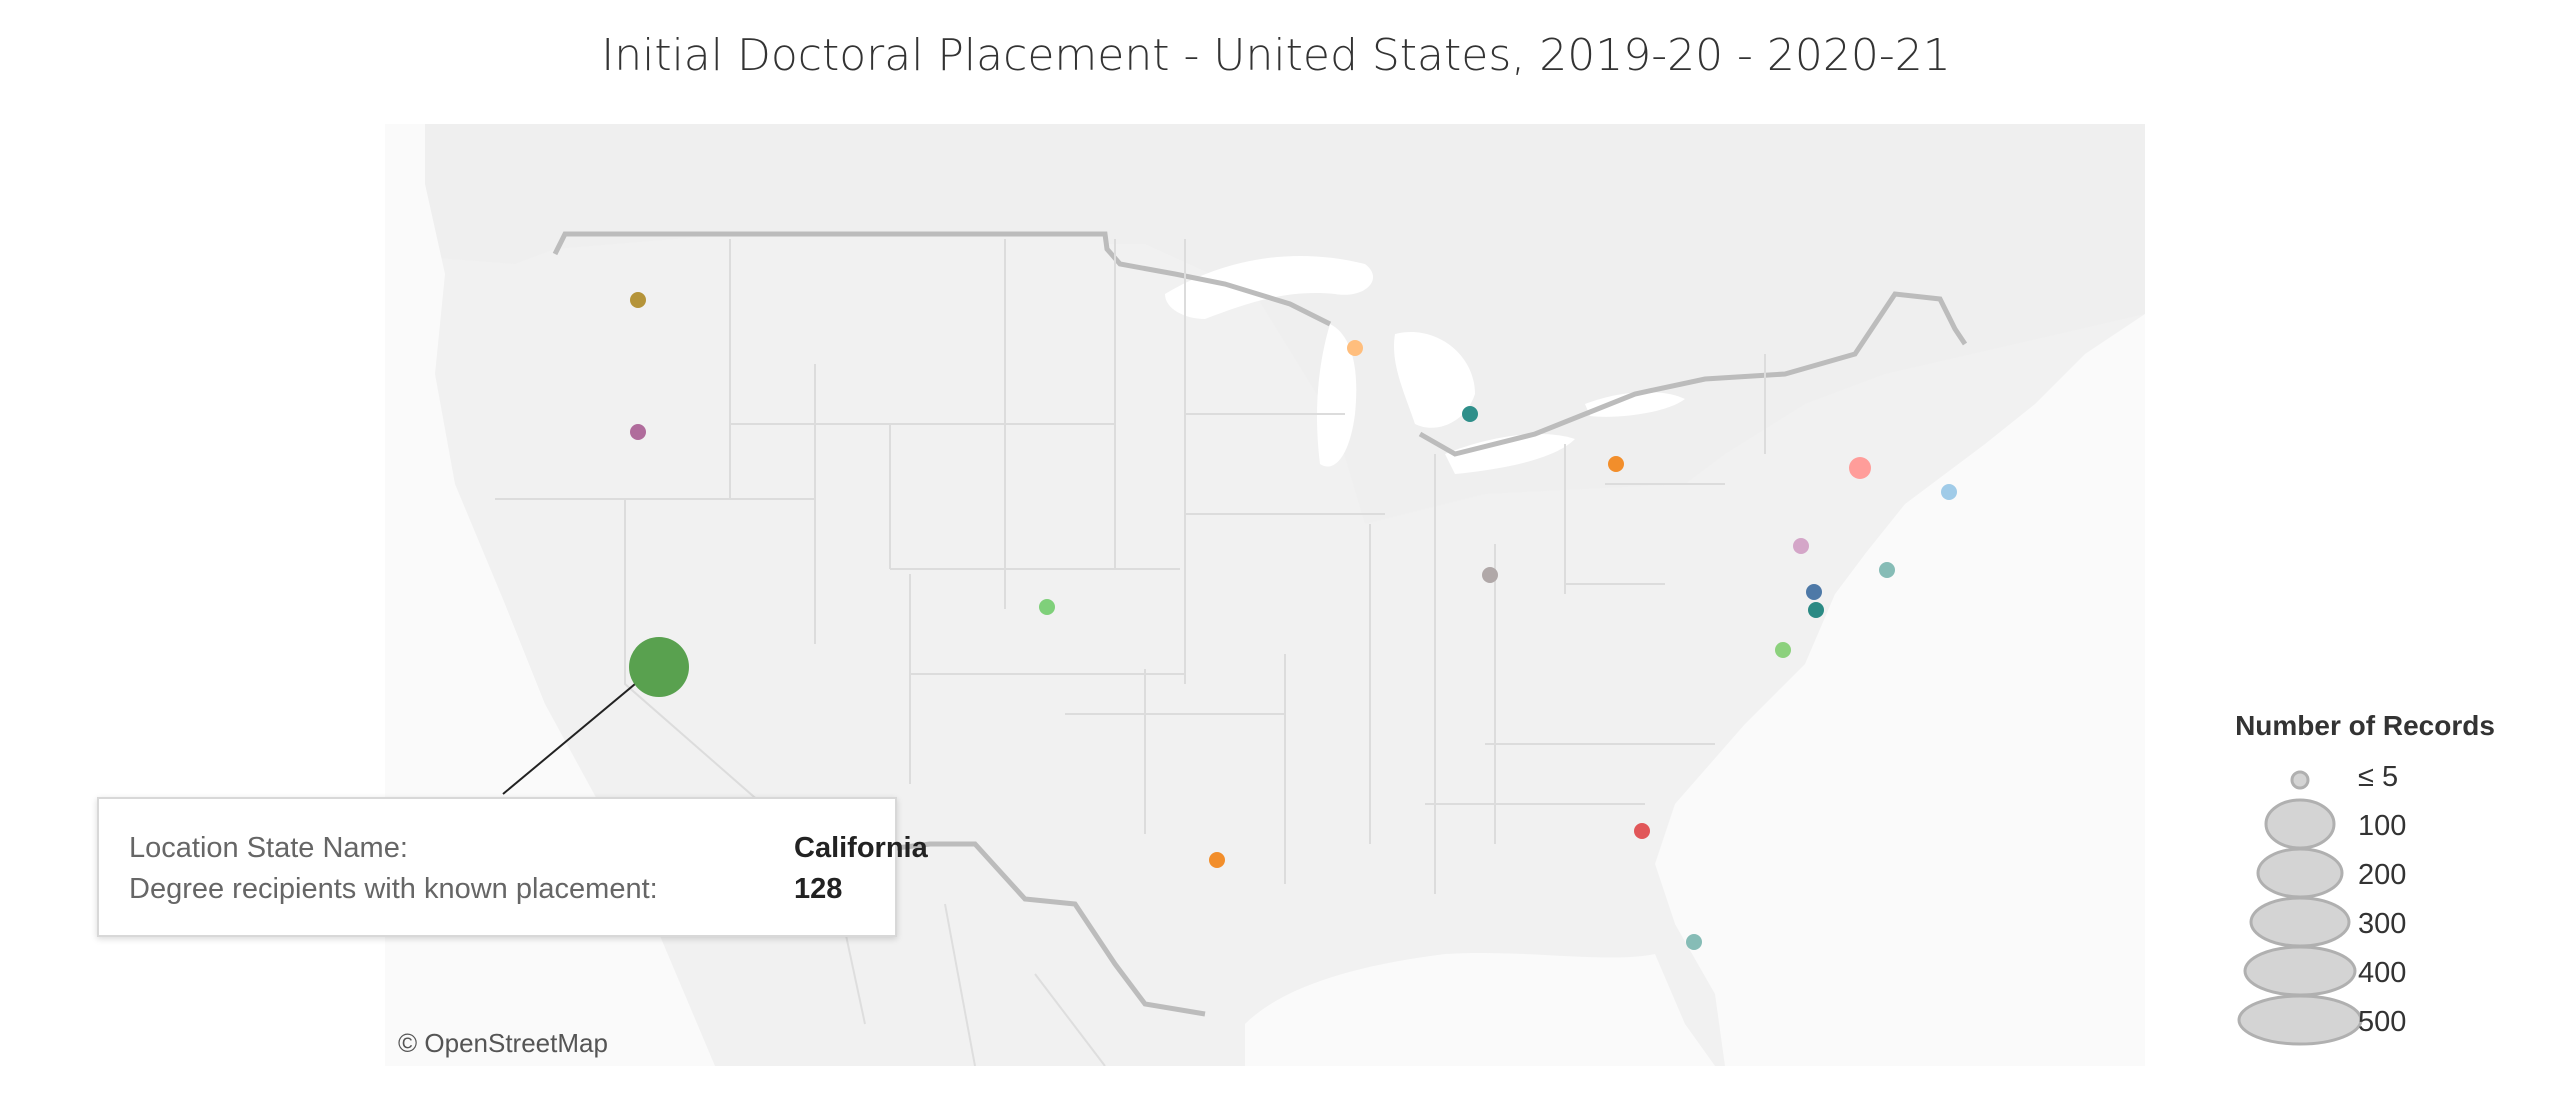  I want to click on legend-label: 500, so click(2382, 1022).